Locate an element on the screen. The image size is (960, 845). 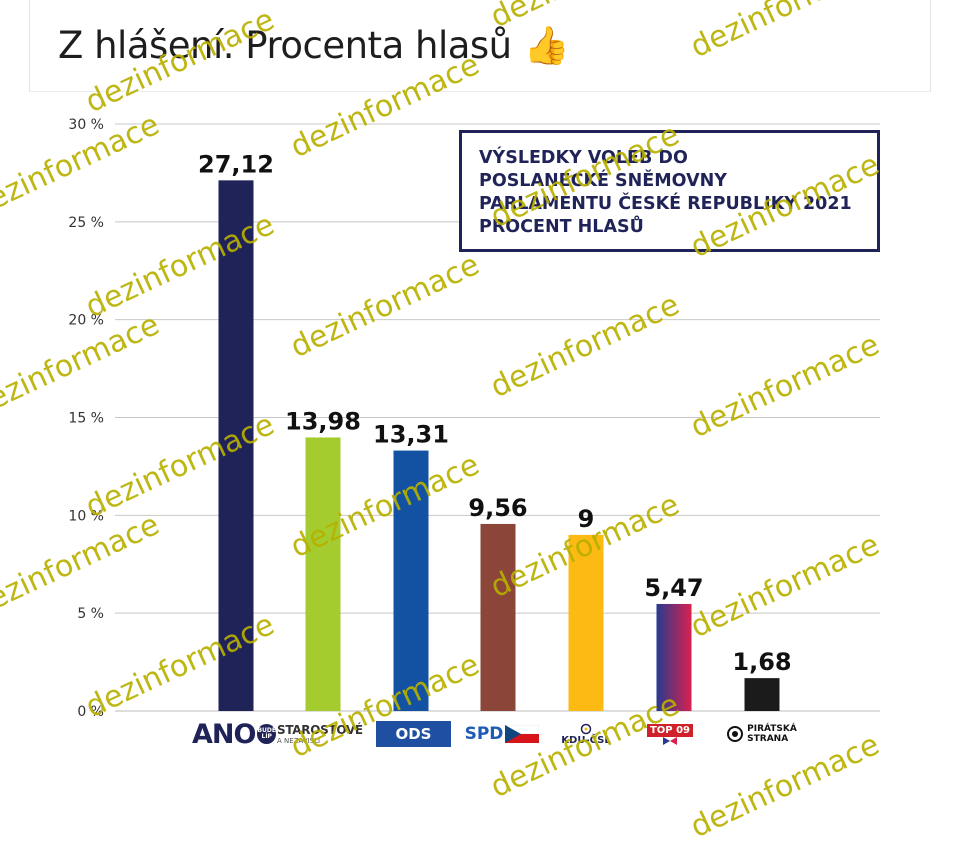
post-title: Z hlášení. Procenta hlasů 👍 is located at coordinates (314, 46).